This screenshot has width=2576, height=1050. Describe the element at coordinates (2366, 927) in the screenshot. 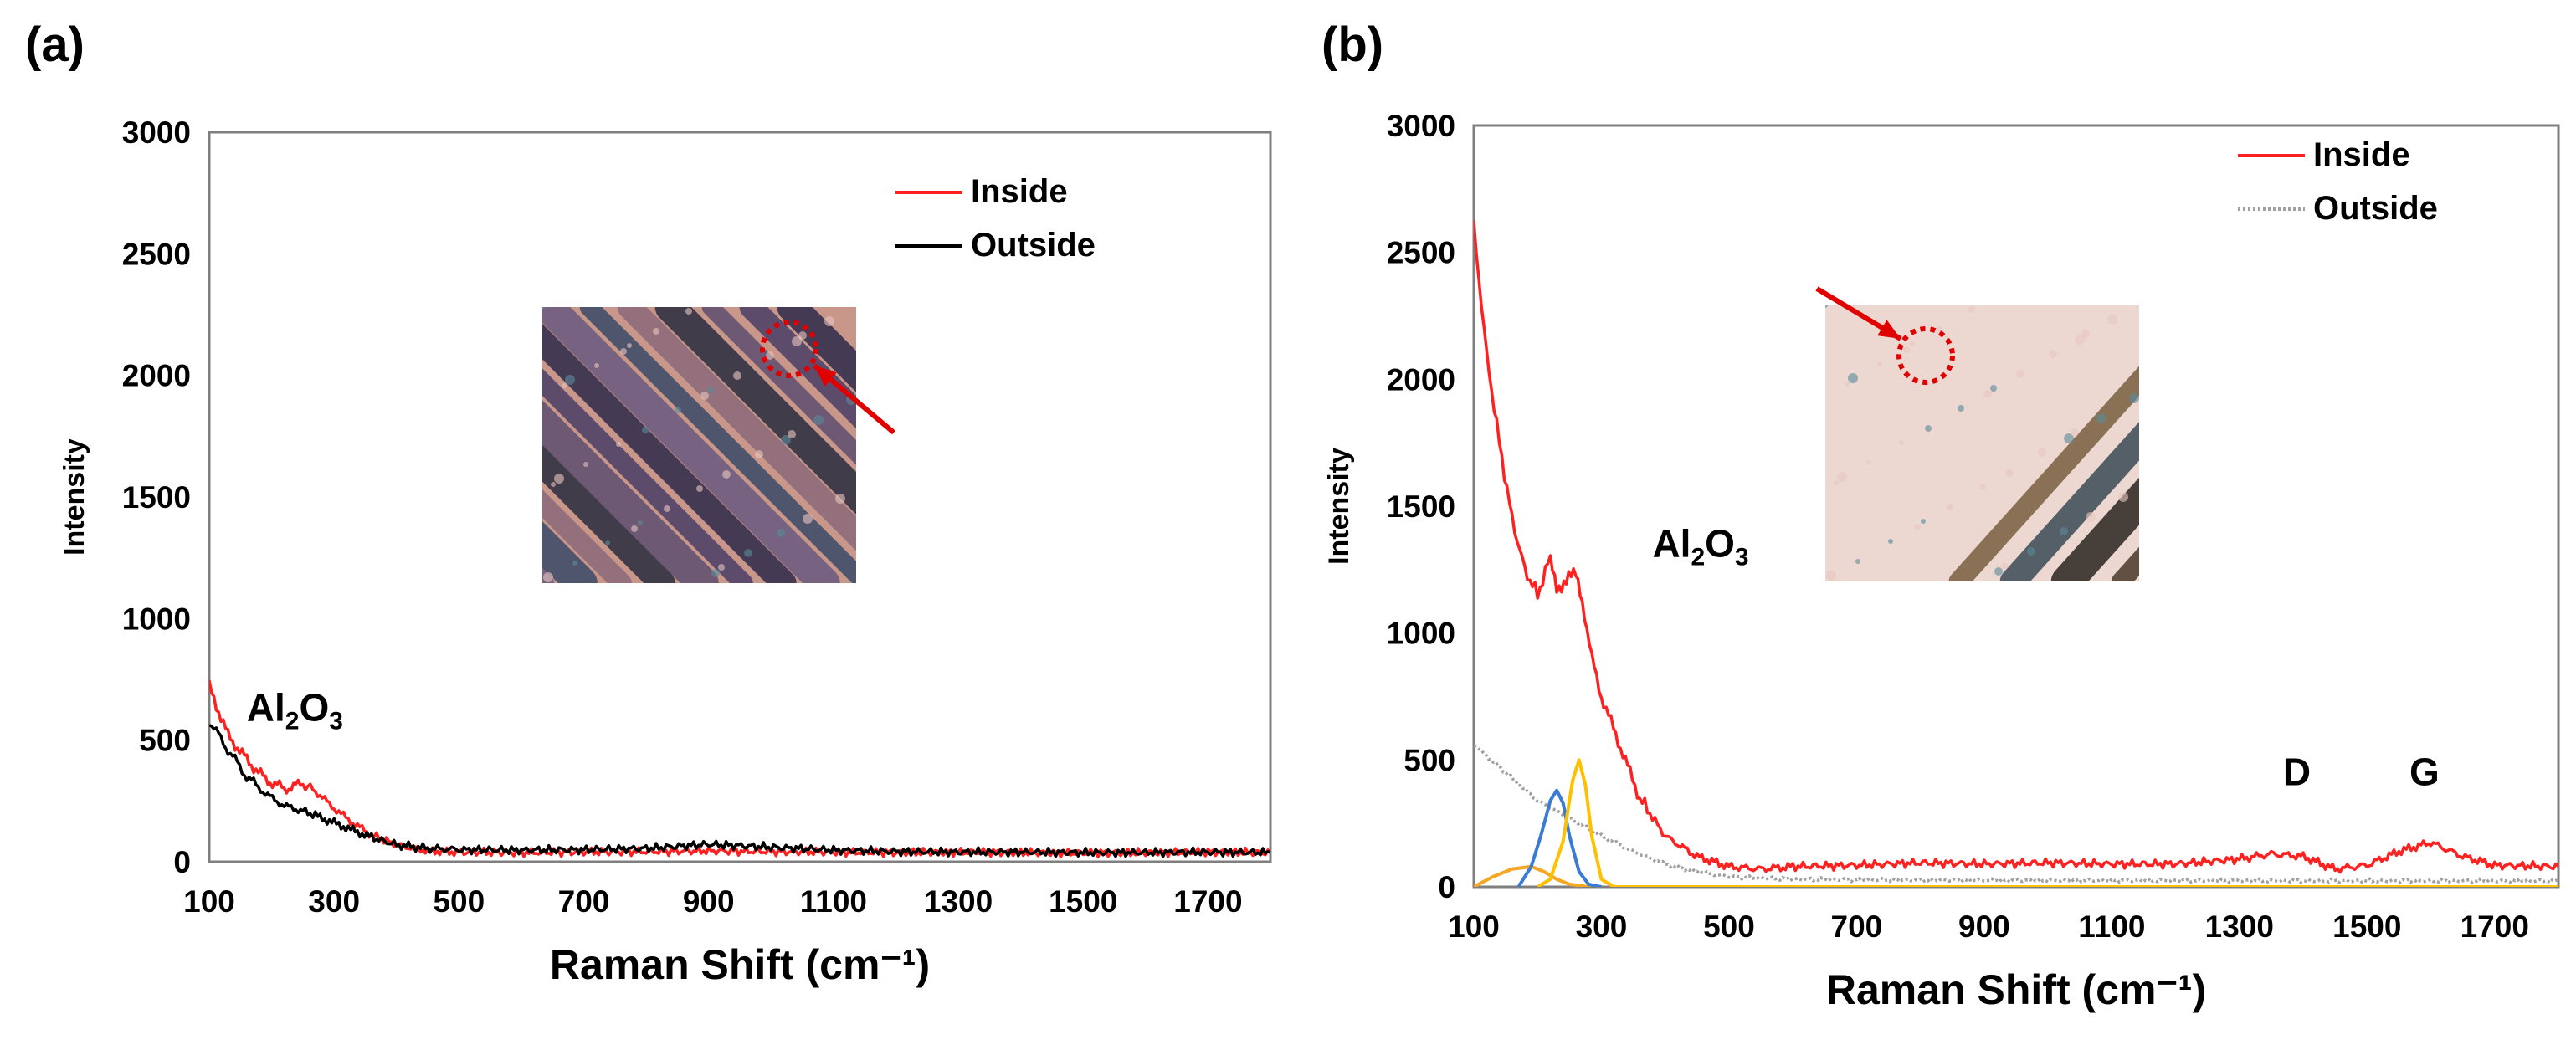

I see `x-tick-label: 1500` at that location.